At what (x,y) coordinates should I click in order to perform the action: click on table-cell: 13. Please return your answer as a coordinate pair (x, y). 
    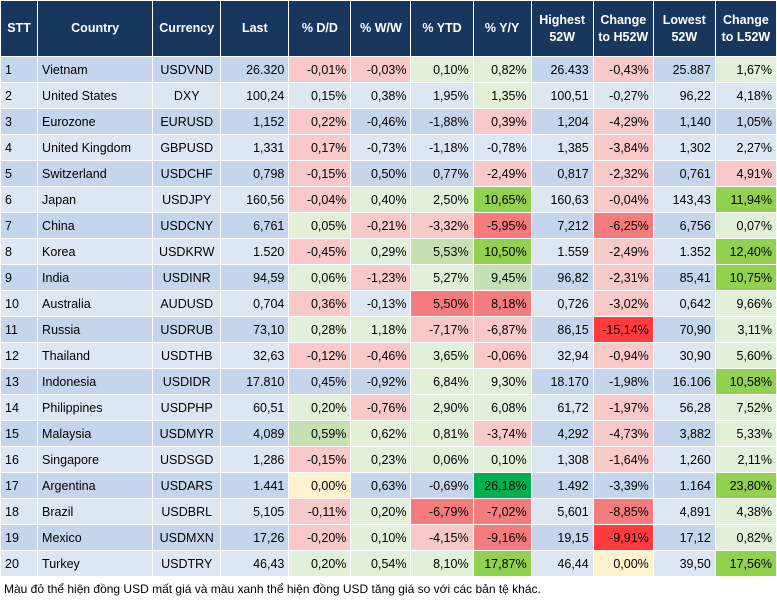
    Looking at the image, I should click on (19, 381).